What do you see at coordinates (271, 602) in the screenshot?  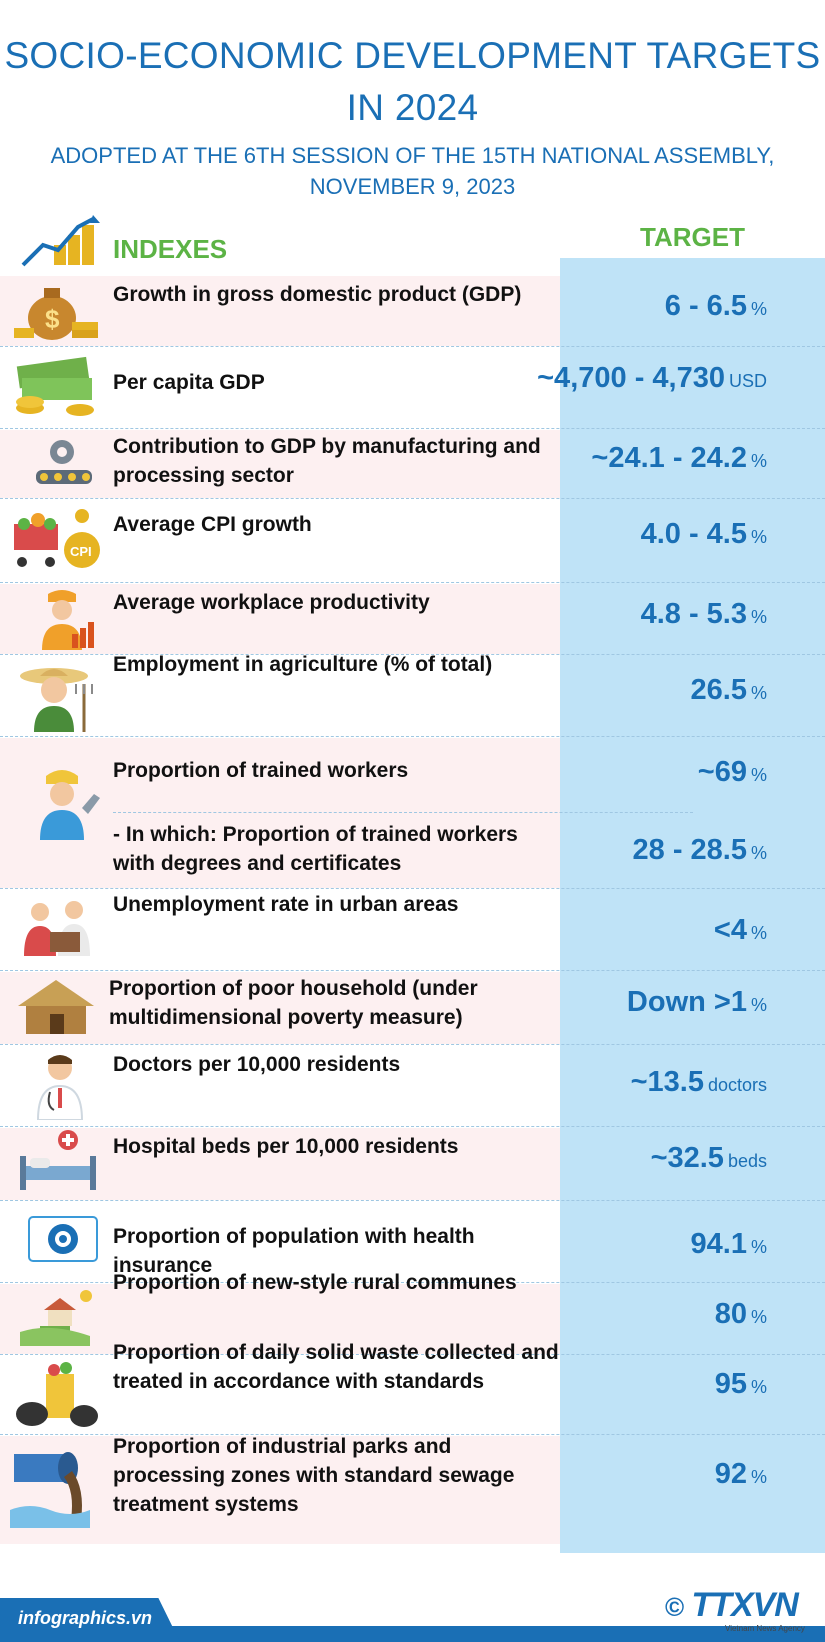 I see `row-label: Average workplace productivity` at bounding box center [271, 602].